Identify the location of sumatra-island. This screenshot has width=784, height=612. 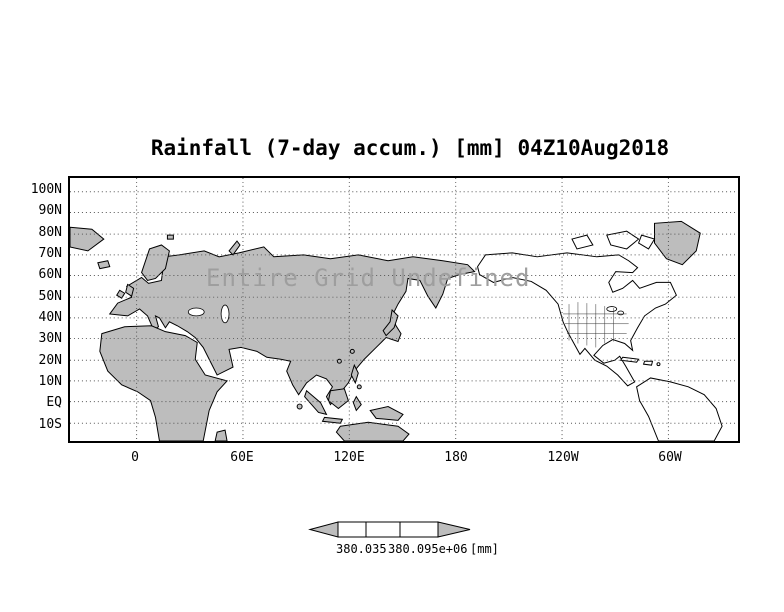
(316, 402).